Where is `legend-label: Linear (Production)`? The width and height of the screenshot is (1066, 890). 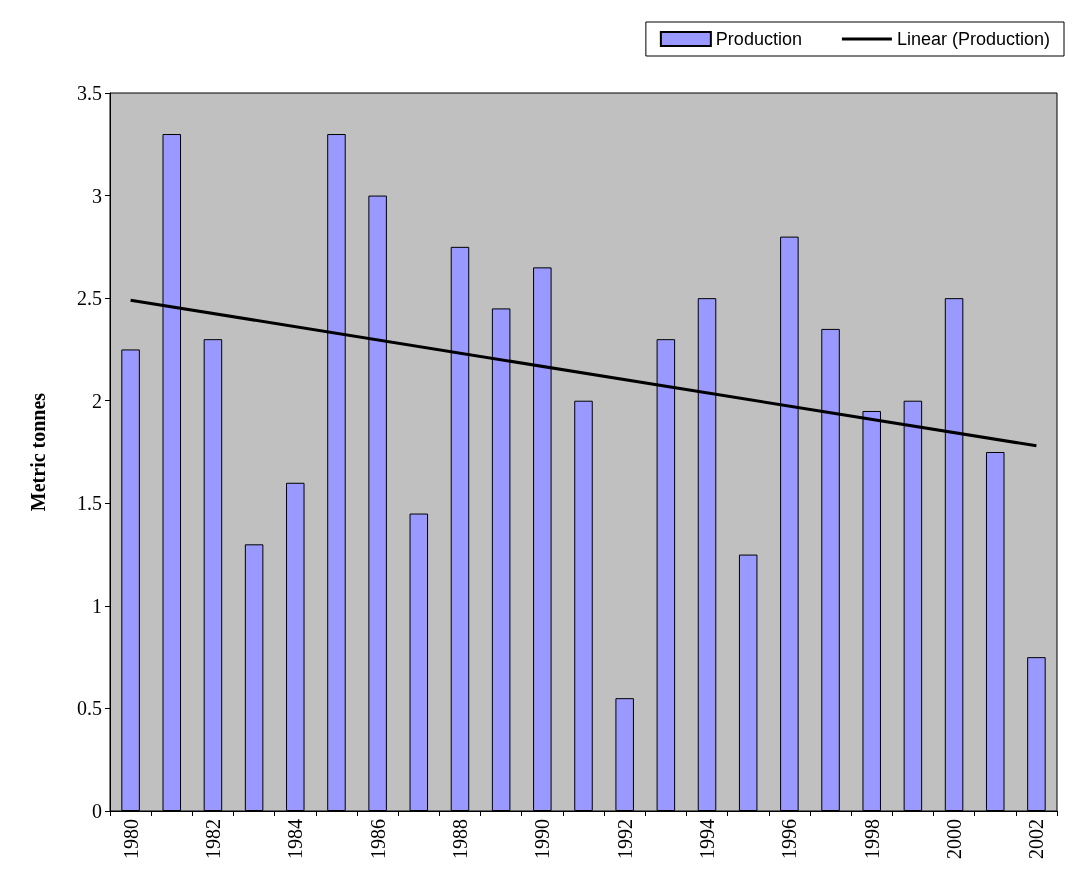
legend-label: Linear (Production) is located at coordinates (973, 39).